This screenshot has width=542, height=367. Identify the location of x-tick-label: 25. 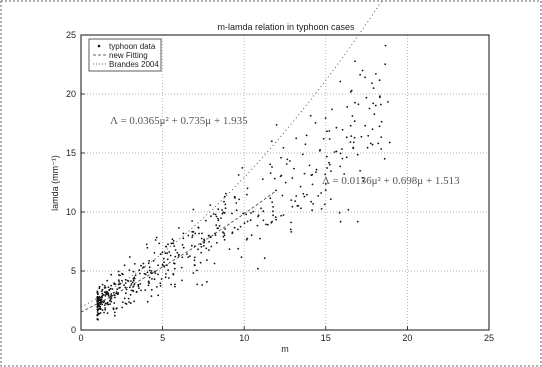
(489, 338).